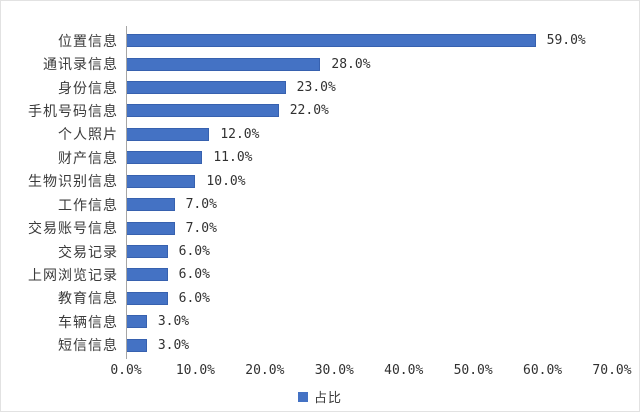 The width and height of the screenshot is (640, 412). Describe the element at coordinates (370, 371) in the screenshot. I see `x-axis-ticks: 0.0% 10.0% 20.0% 30.0% 40.0% 50.0% 60.0% 70.0%` at that location.